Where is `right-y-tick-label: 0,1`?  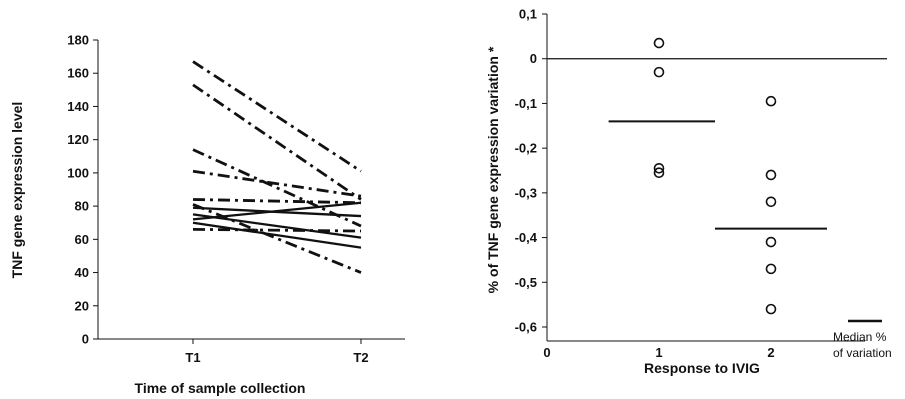 right-y-tick-label: 0,1 is located at coordinates (528, 14).